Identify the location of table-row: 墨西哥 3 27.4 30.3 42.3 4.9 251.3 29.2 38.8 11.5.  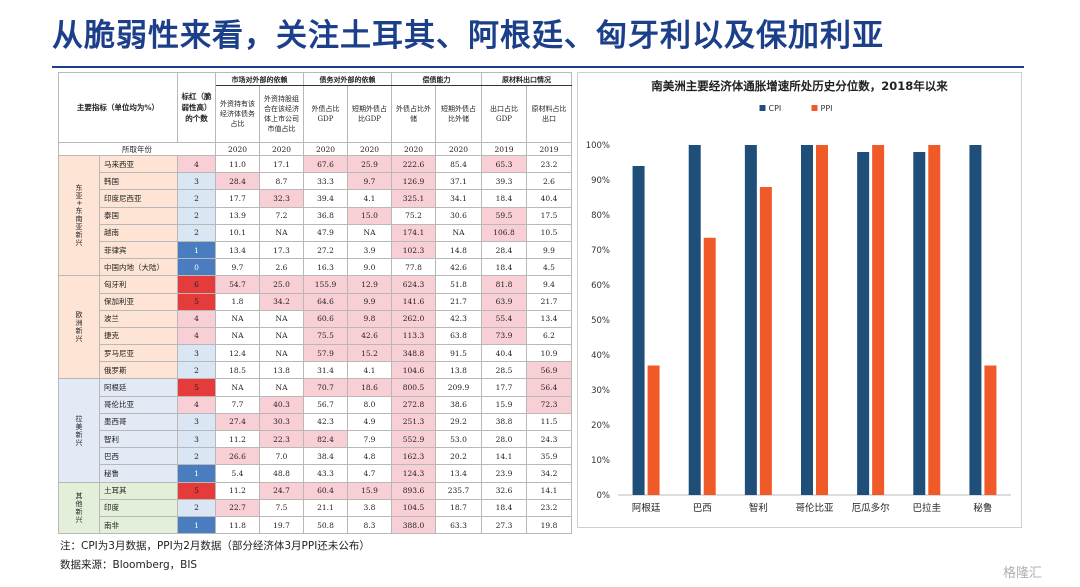
(315, 422).